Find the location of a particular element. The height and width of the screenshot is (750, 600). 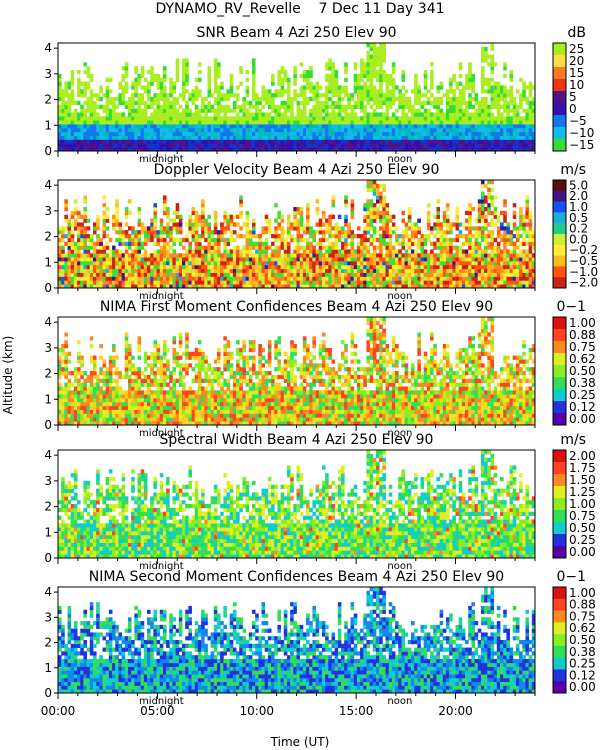

colorbar: 5.02.01.00.50.20.0−0.2−0.5−1.0−2.0 is located at coordinates (575, 234).